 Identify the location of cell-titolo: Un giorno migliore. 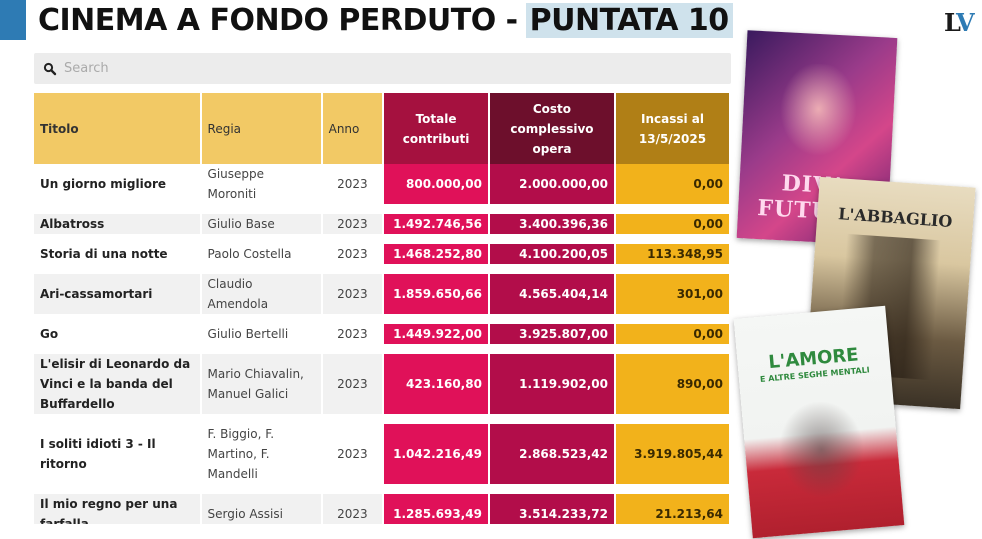
(117, 189).